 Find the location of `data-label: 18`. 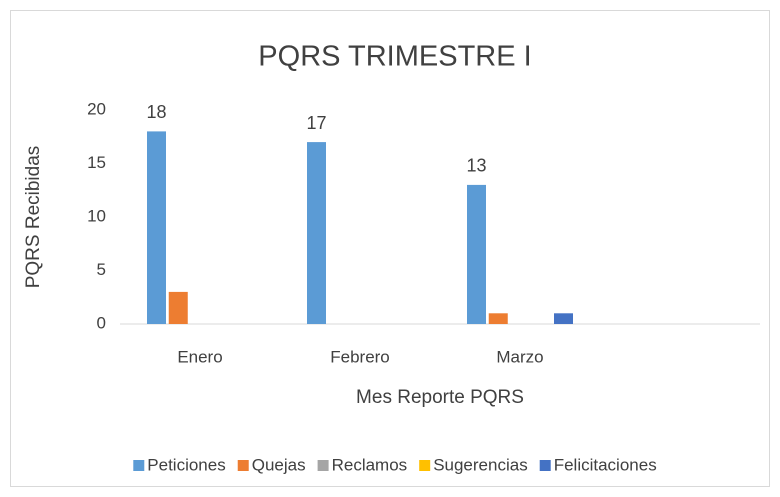

data-label: 18 is located at coordinates (156, 112).